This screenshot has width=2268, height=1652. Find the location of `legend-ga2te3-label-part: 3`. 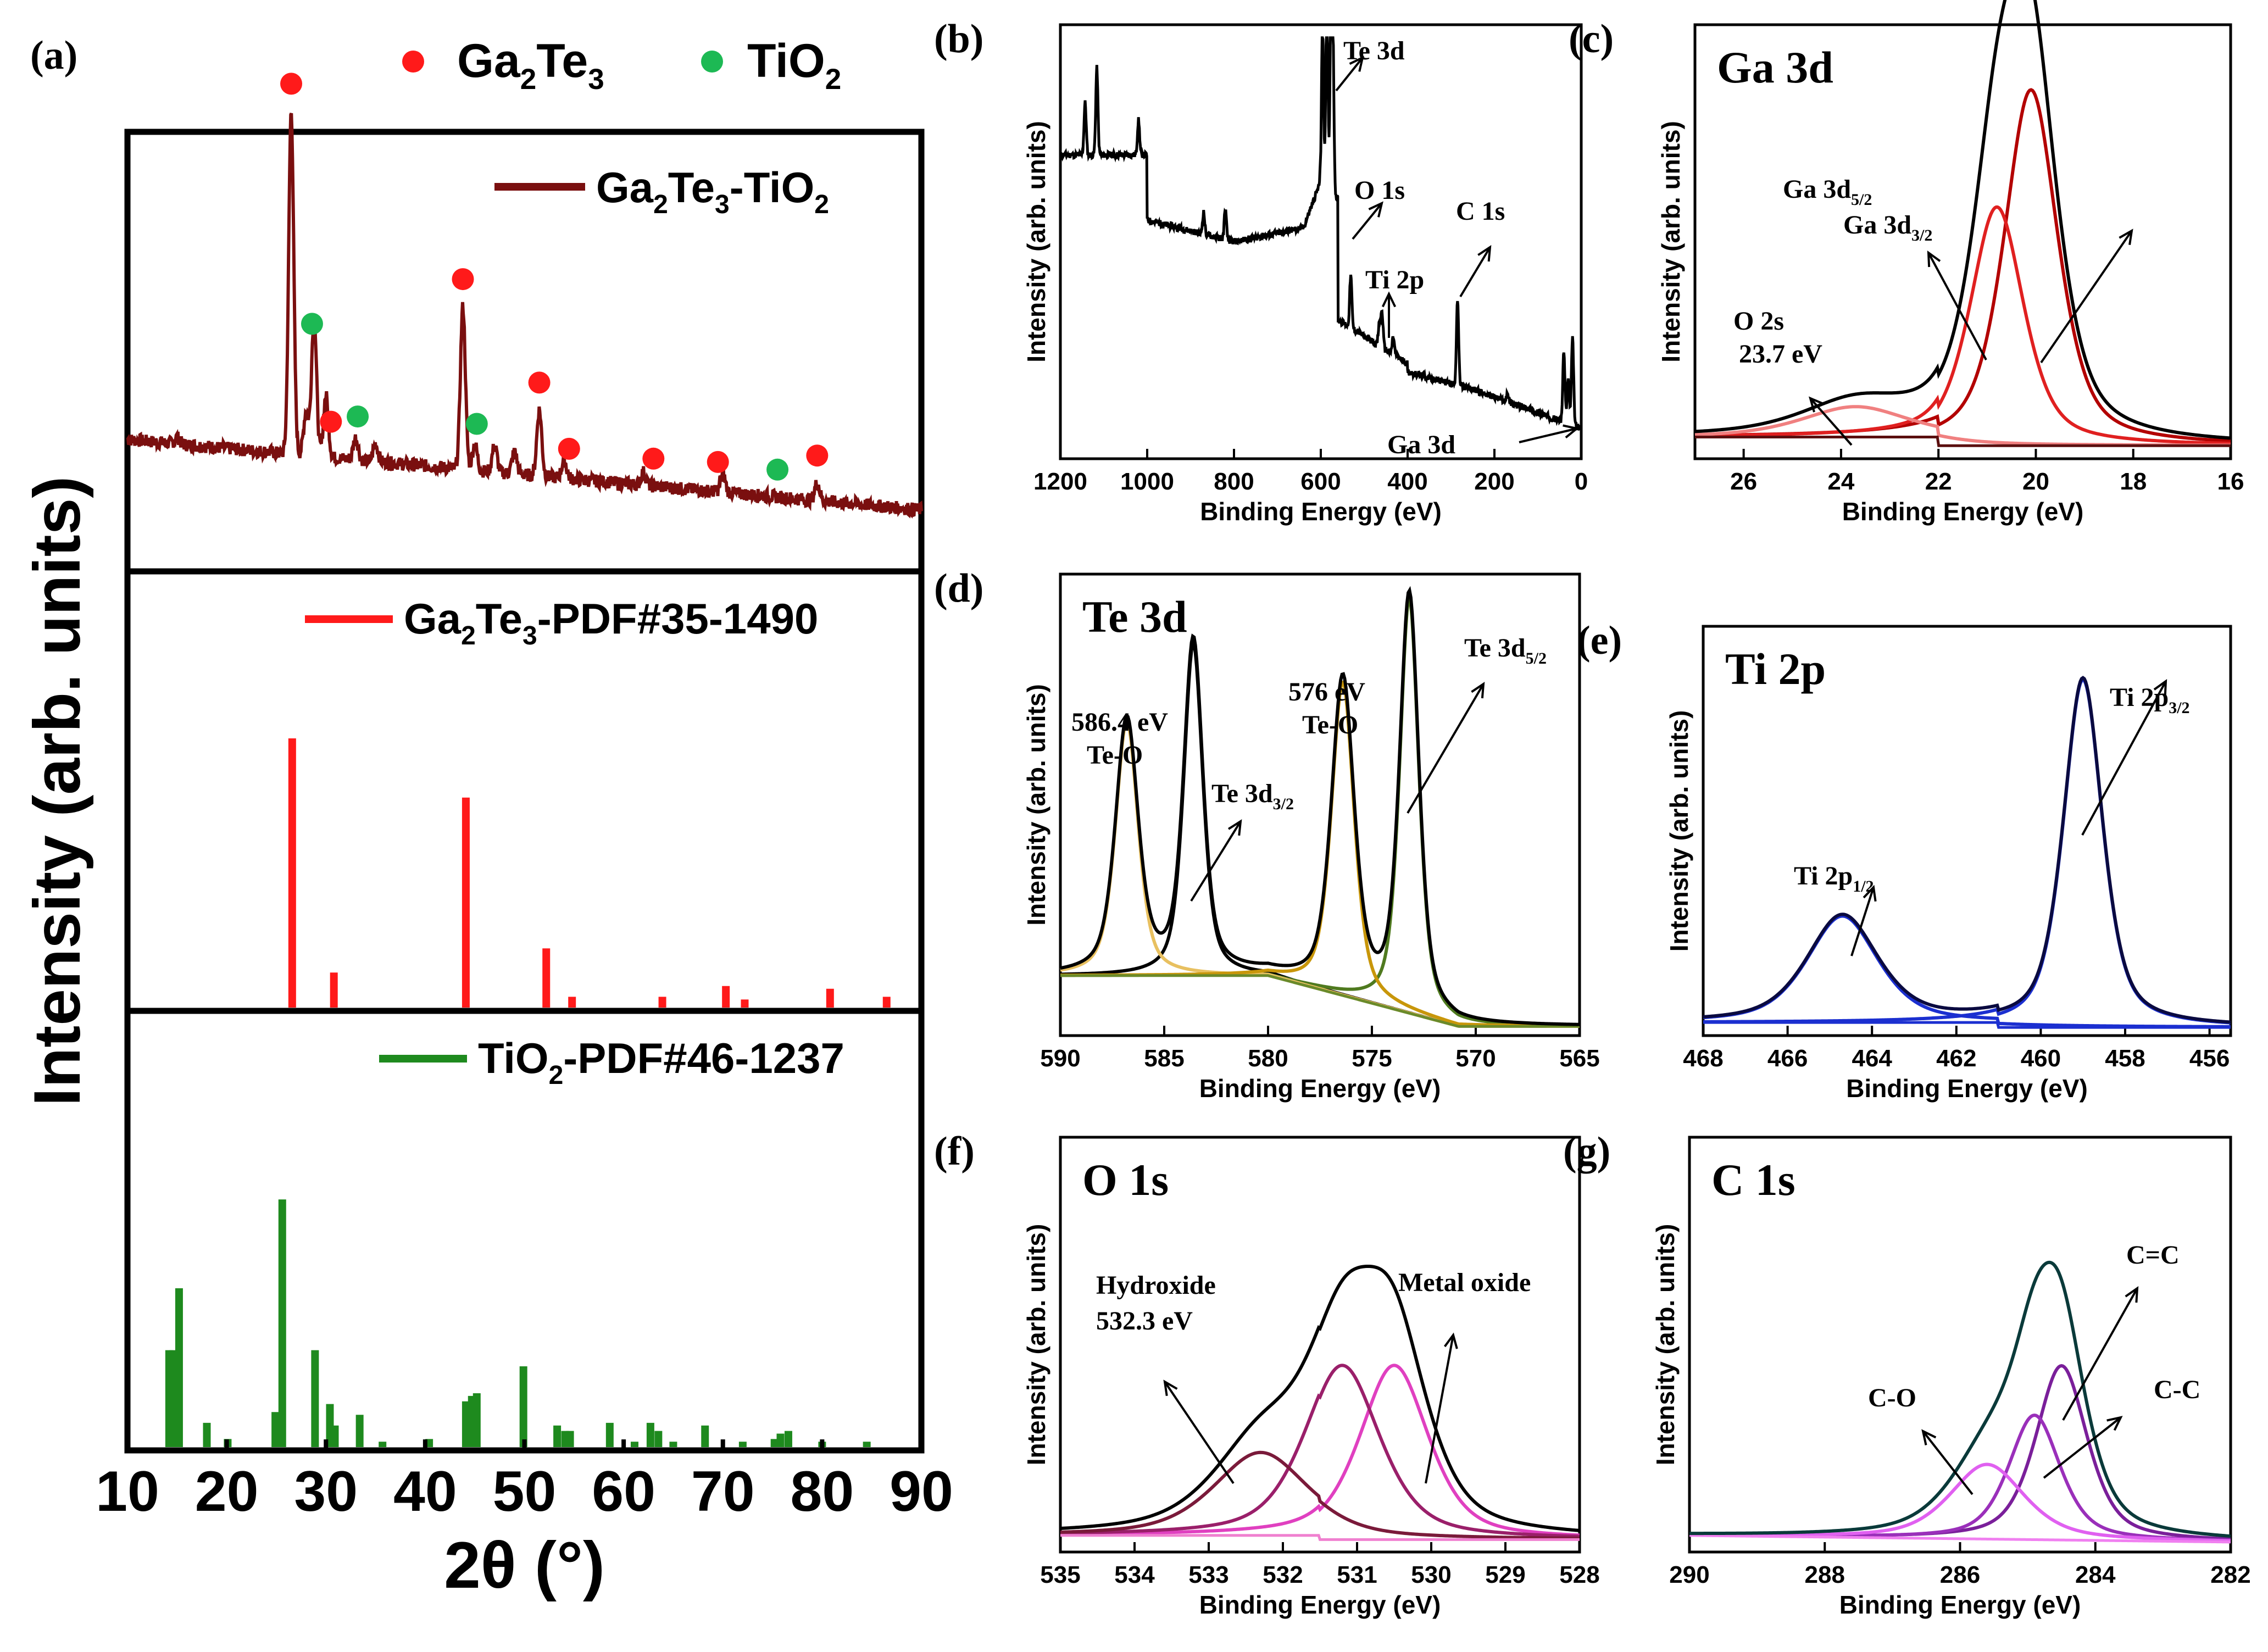

legend-ga2te3-label-part: 3 is located at coordinates (596, 80).